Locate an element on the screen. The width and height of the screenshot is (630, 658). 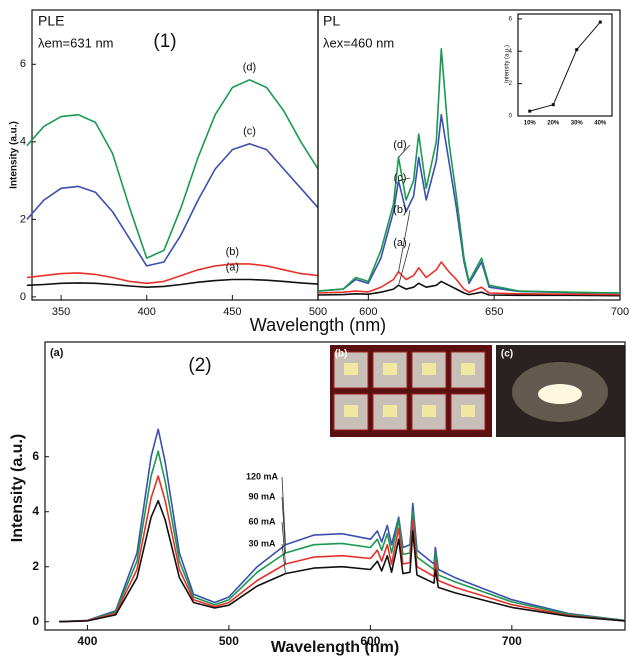
series-label: 90 mA is located at coordinates (262, 496).